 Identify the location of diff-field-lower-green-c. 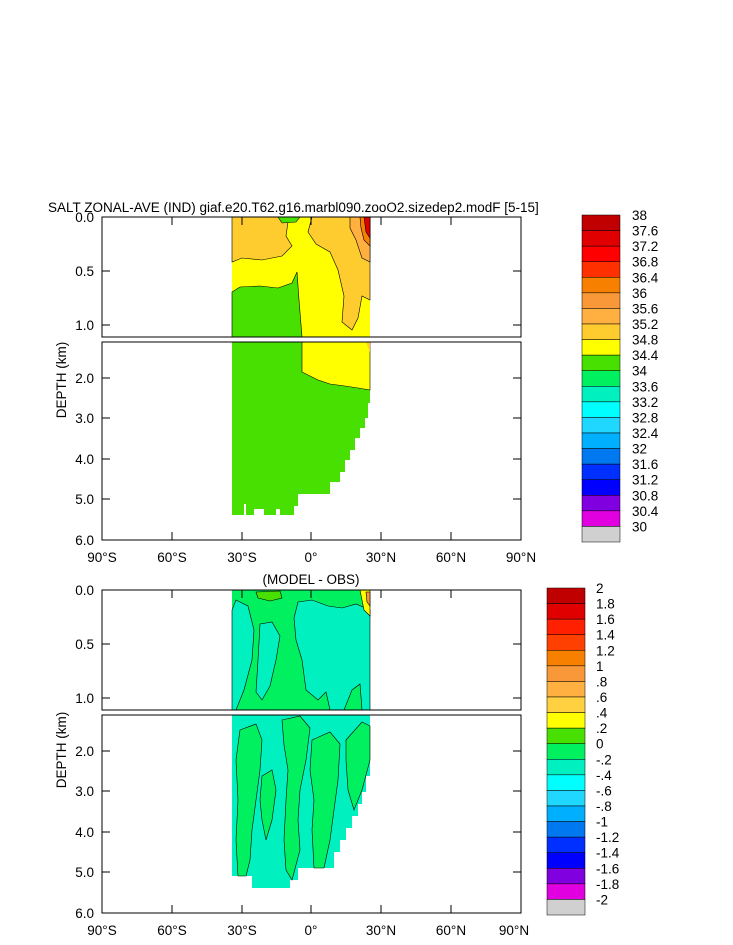
(325, 800).